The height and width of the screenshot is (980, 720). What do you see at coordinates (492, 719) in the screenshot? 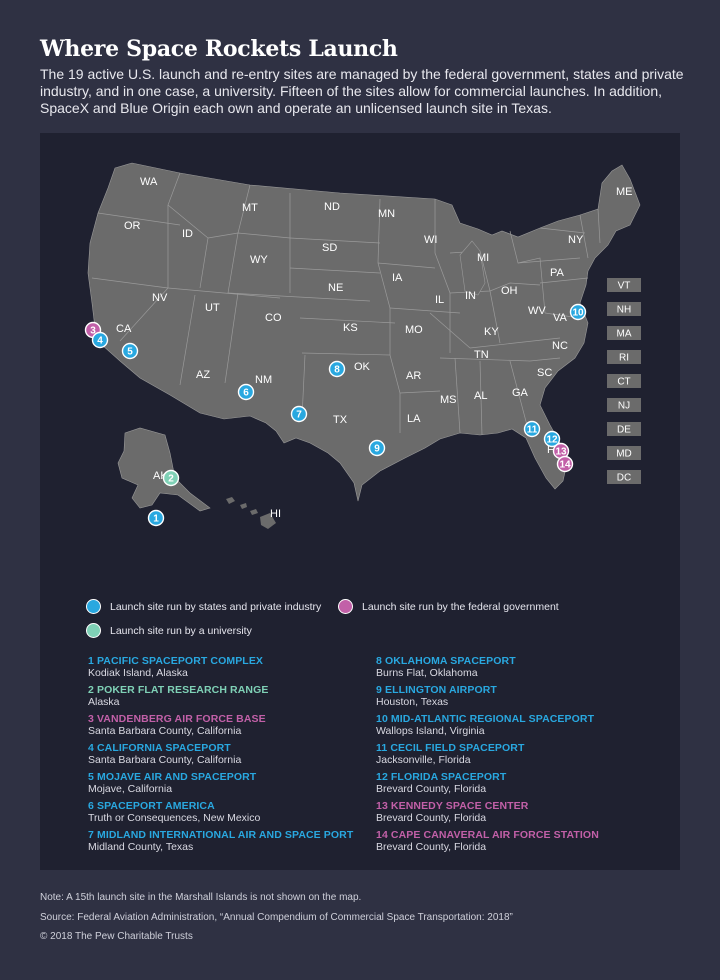
I see `site-title: MID-ATLANTIC REGIONAL SPACEPORT` at bounding box center [492, 719].